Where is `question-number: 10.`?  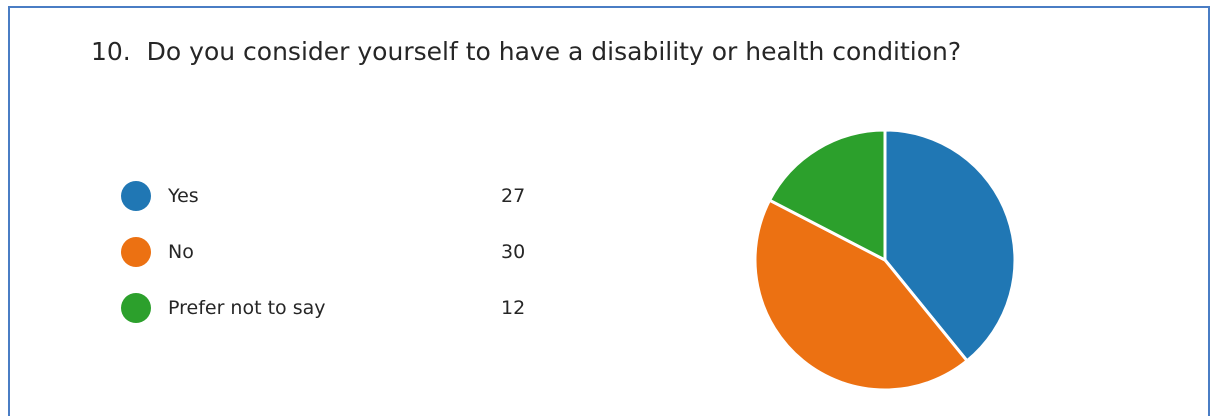
question-number: 10. is located at coordinates (111, 51).